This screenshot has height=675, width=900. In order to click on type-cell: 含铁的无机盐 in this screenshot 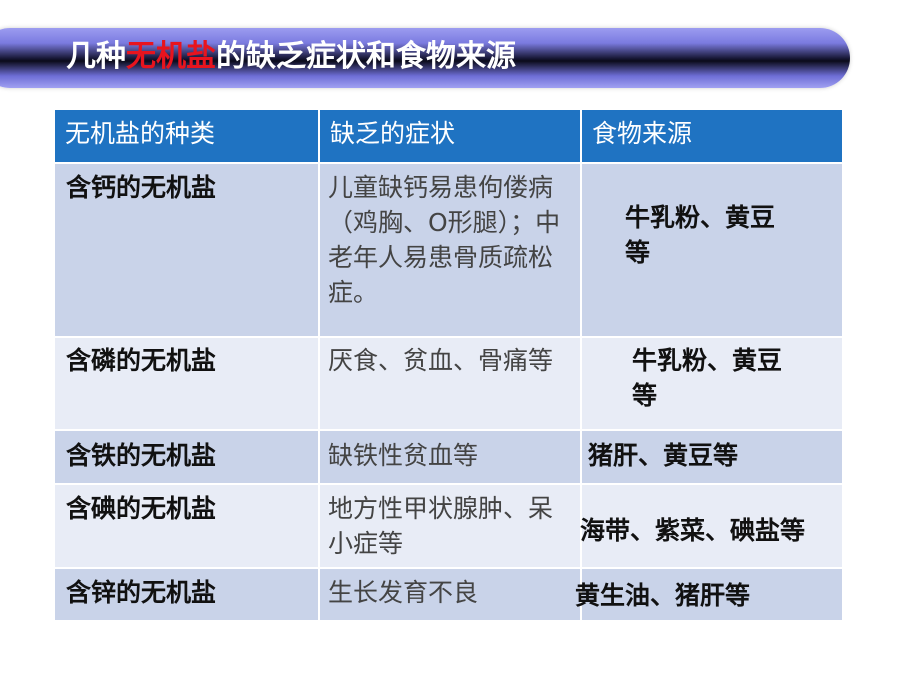, I will do `click(141, 455)`.